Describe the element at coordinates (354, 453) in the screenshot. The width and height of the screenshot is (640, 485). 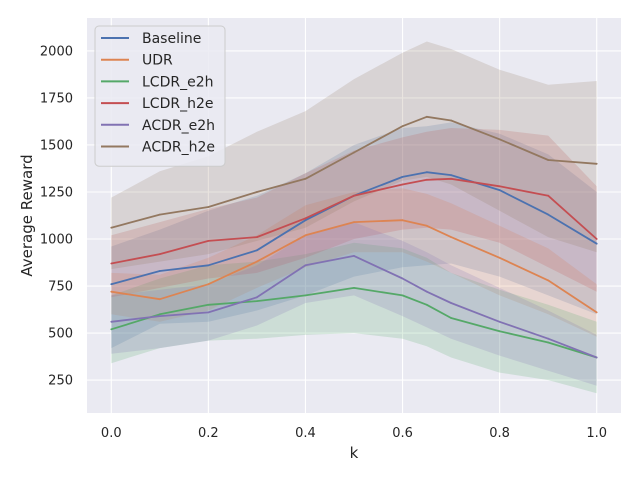
I see `x-axis-label: k` at that location.